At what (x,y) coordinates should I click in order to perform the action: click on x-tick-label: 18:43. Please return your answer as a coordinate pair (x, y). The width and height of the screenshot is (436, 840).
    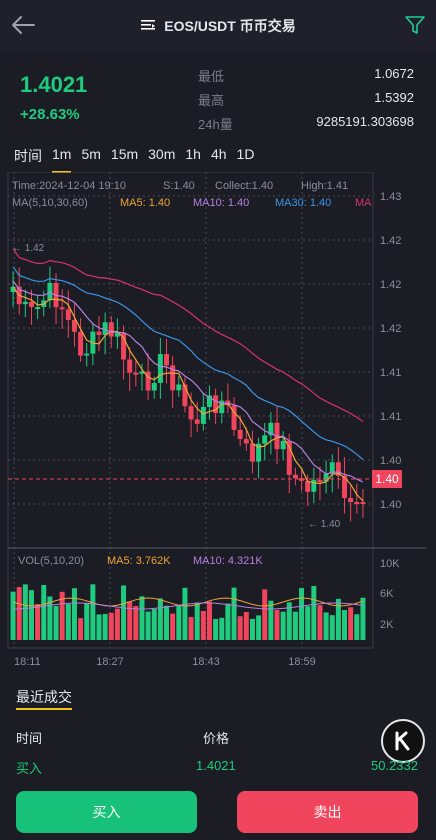
    Looking at the image, I should click on (206, 662).